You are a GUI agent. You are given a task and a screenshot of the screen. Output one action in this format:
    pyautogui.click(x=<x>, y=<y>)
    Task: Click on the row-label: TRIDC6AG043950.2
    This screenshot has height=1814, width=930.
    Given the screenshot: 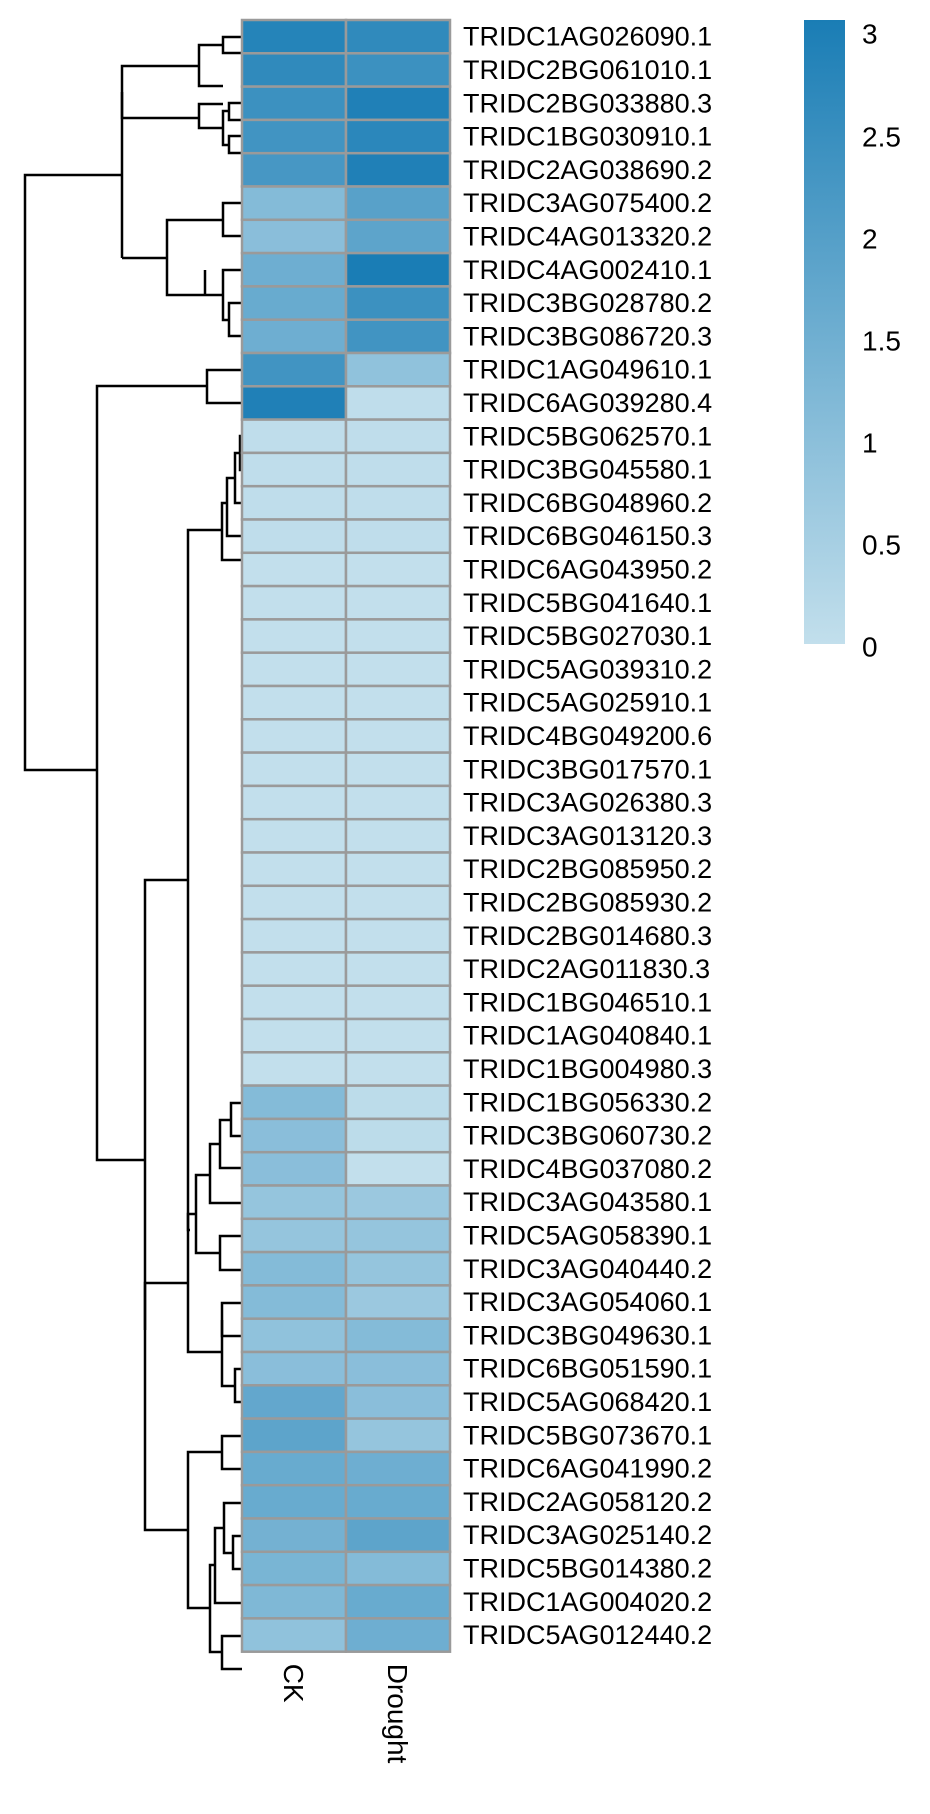 What is the action you would take?
    pyautogui.click(x=587, y=569)
    